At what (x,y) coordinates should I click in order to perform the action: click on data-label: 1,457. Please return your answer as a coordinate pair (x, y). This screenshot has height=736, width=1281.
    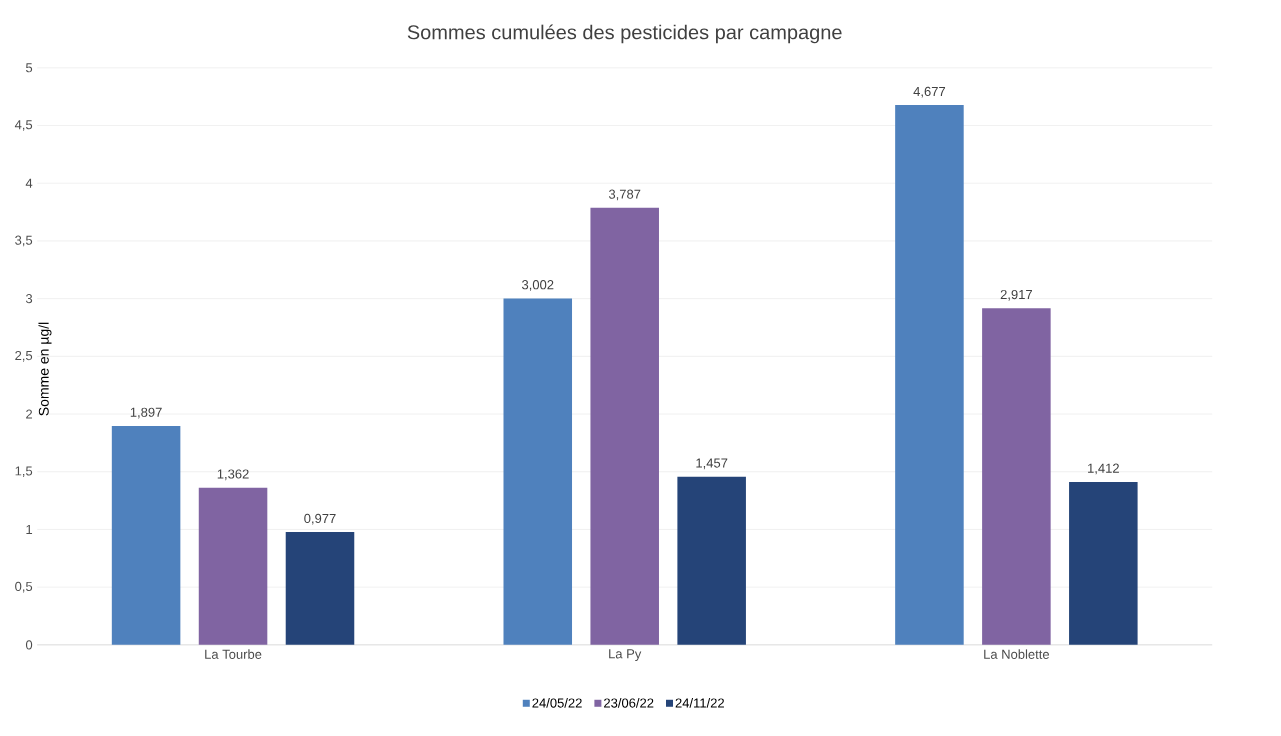
    Looking at the image, I should click on (712, 464).